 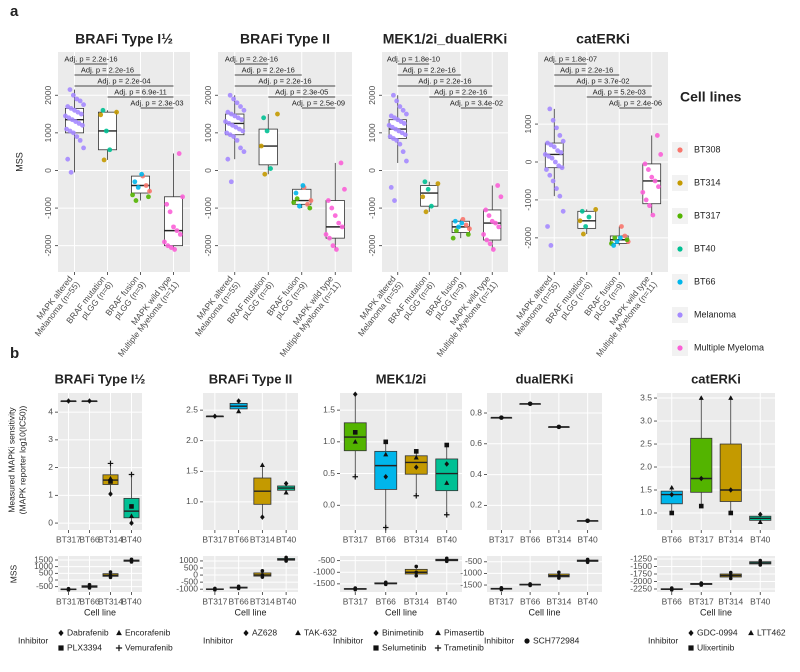 I want to click on chart-title: catERKi, so click(x=716, y=378).